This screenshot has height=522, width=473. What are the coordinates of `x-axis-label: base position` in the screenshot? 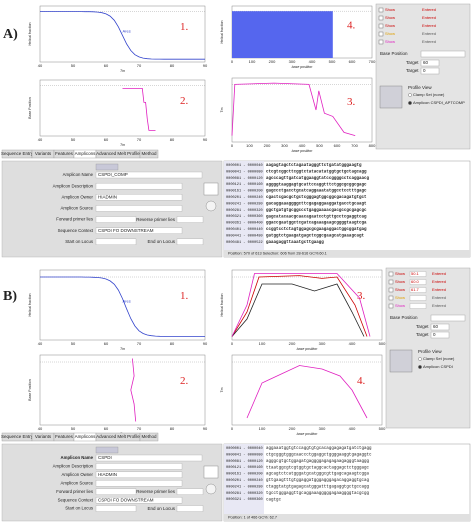 It's located at (307, 434).